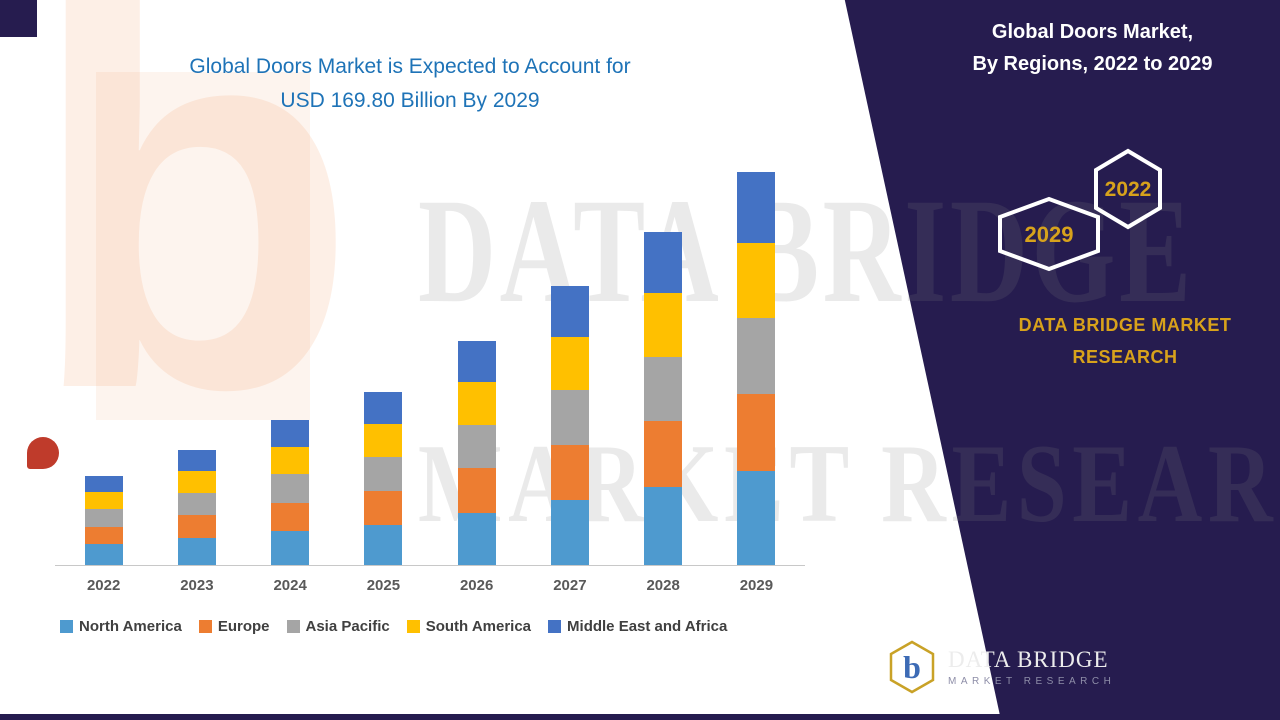 The height and width of the screenshot is (720, 1280). What do you see at coordinates (663, 454) in the screenshot?
I see `segment-2028-europe` at bounding box center [663, 454].